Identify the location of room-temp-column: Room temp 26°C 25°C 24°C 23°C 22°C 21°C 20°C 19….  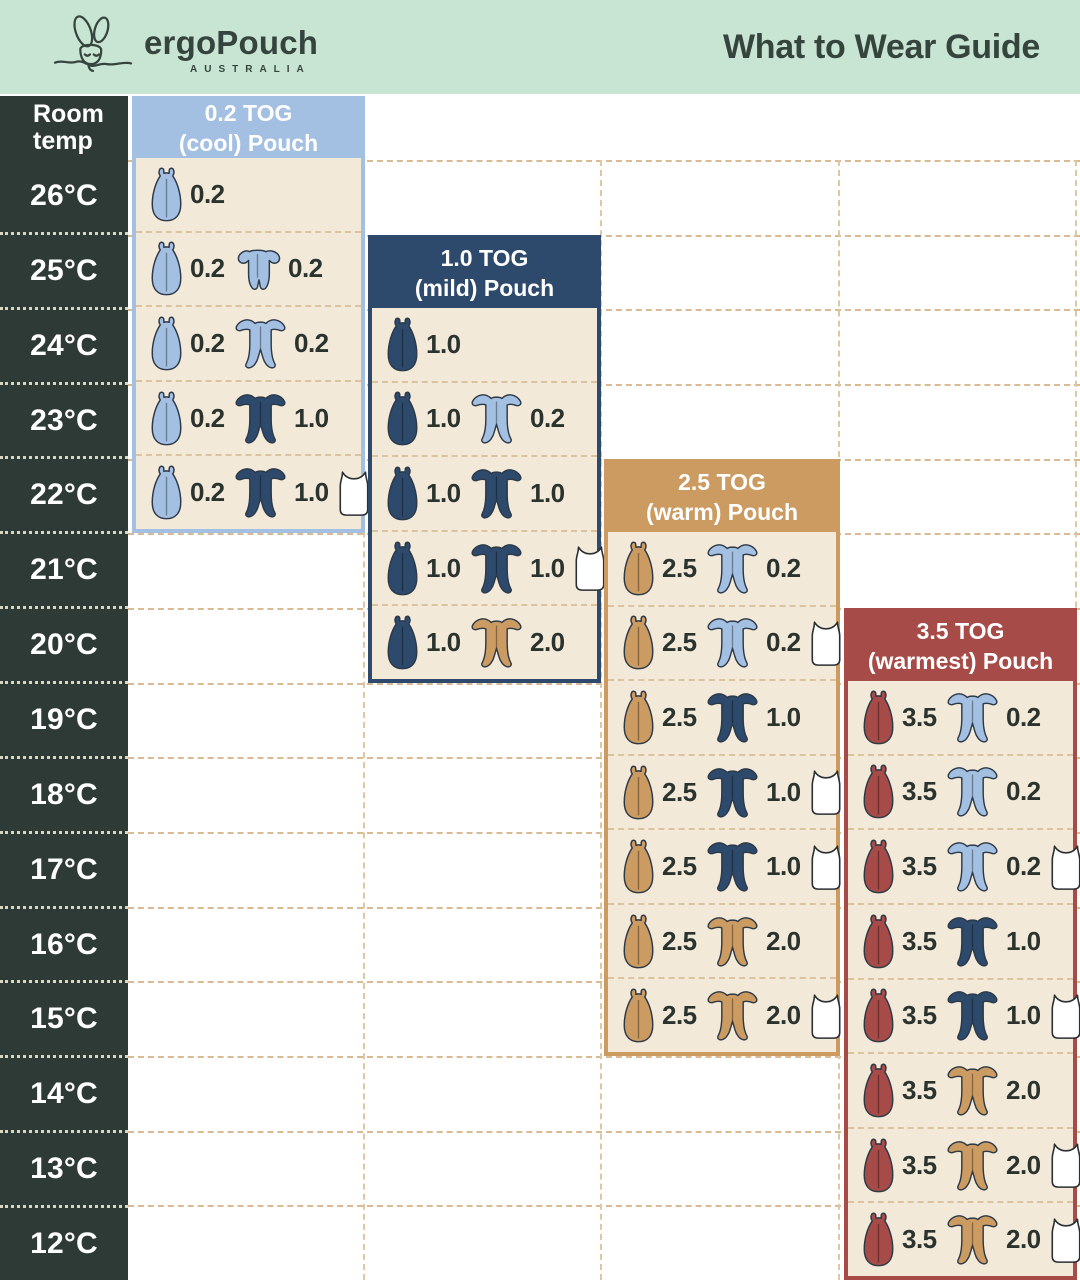
(64, 688).